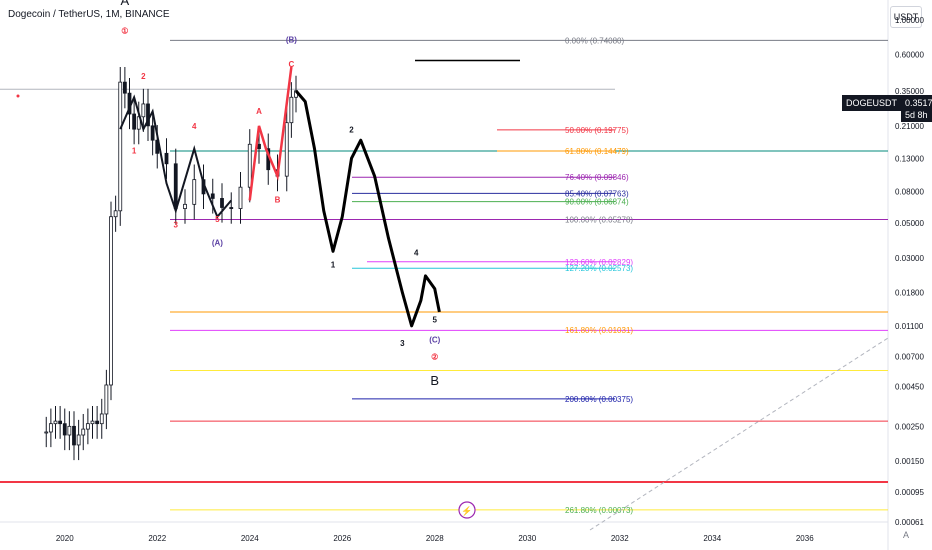 This screenshot has height=550, width=932. I want to click on price-axis-tick: 0.01800, so click(909, 292).